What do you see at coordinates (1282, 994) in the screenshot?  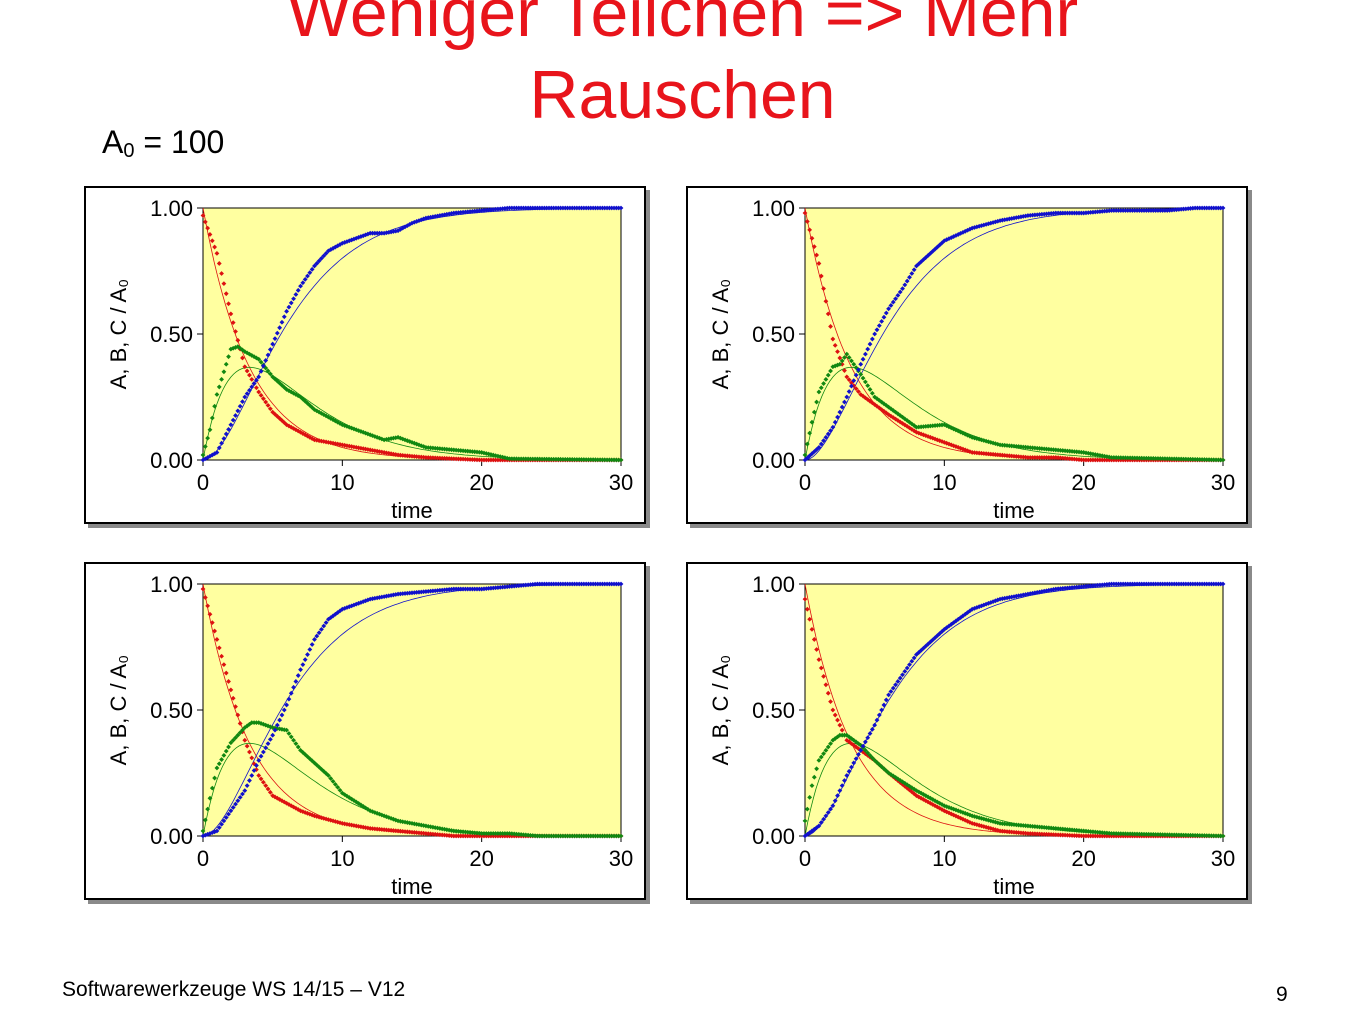 I see `page-number: 9` at bounding box center [1282, 994].